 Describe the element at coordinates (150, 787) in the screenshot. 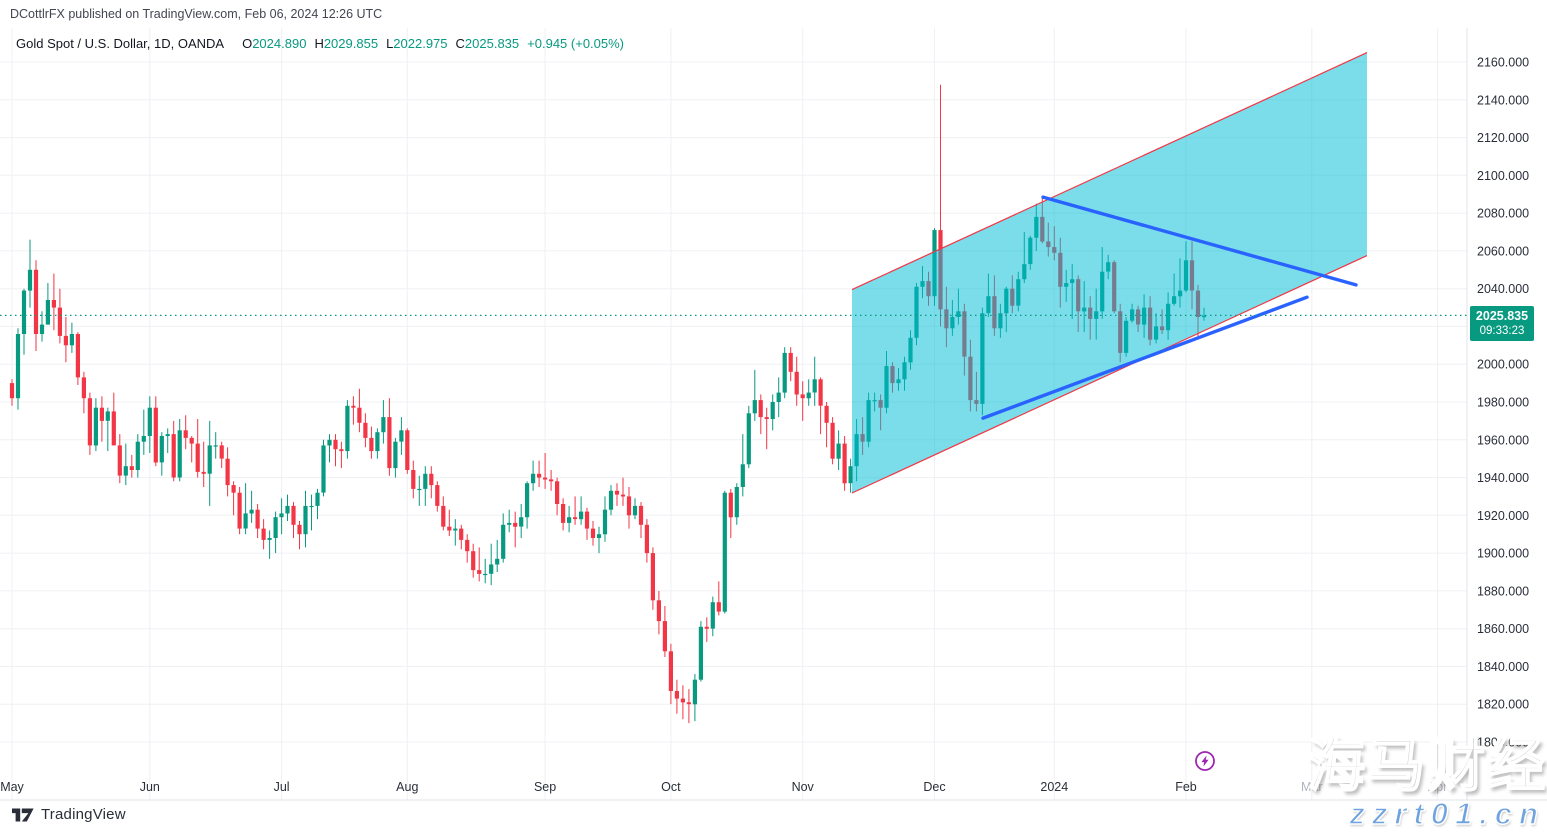

I see `svg-text: Jun` at that location.